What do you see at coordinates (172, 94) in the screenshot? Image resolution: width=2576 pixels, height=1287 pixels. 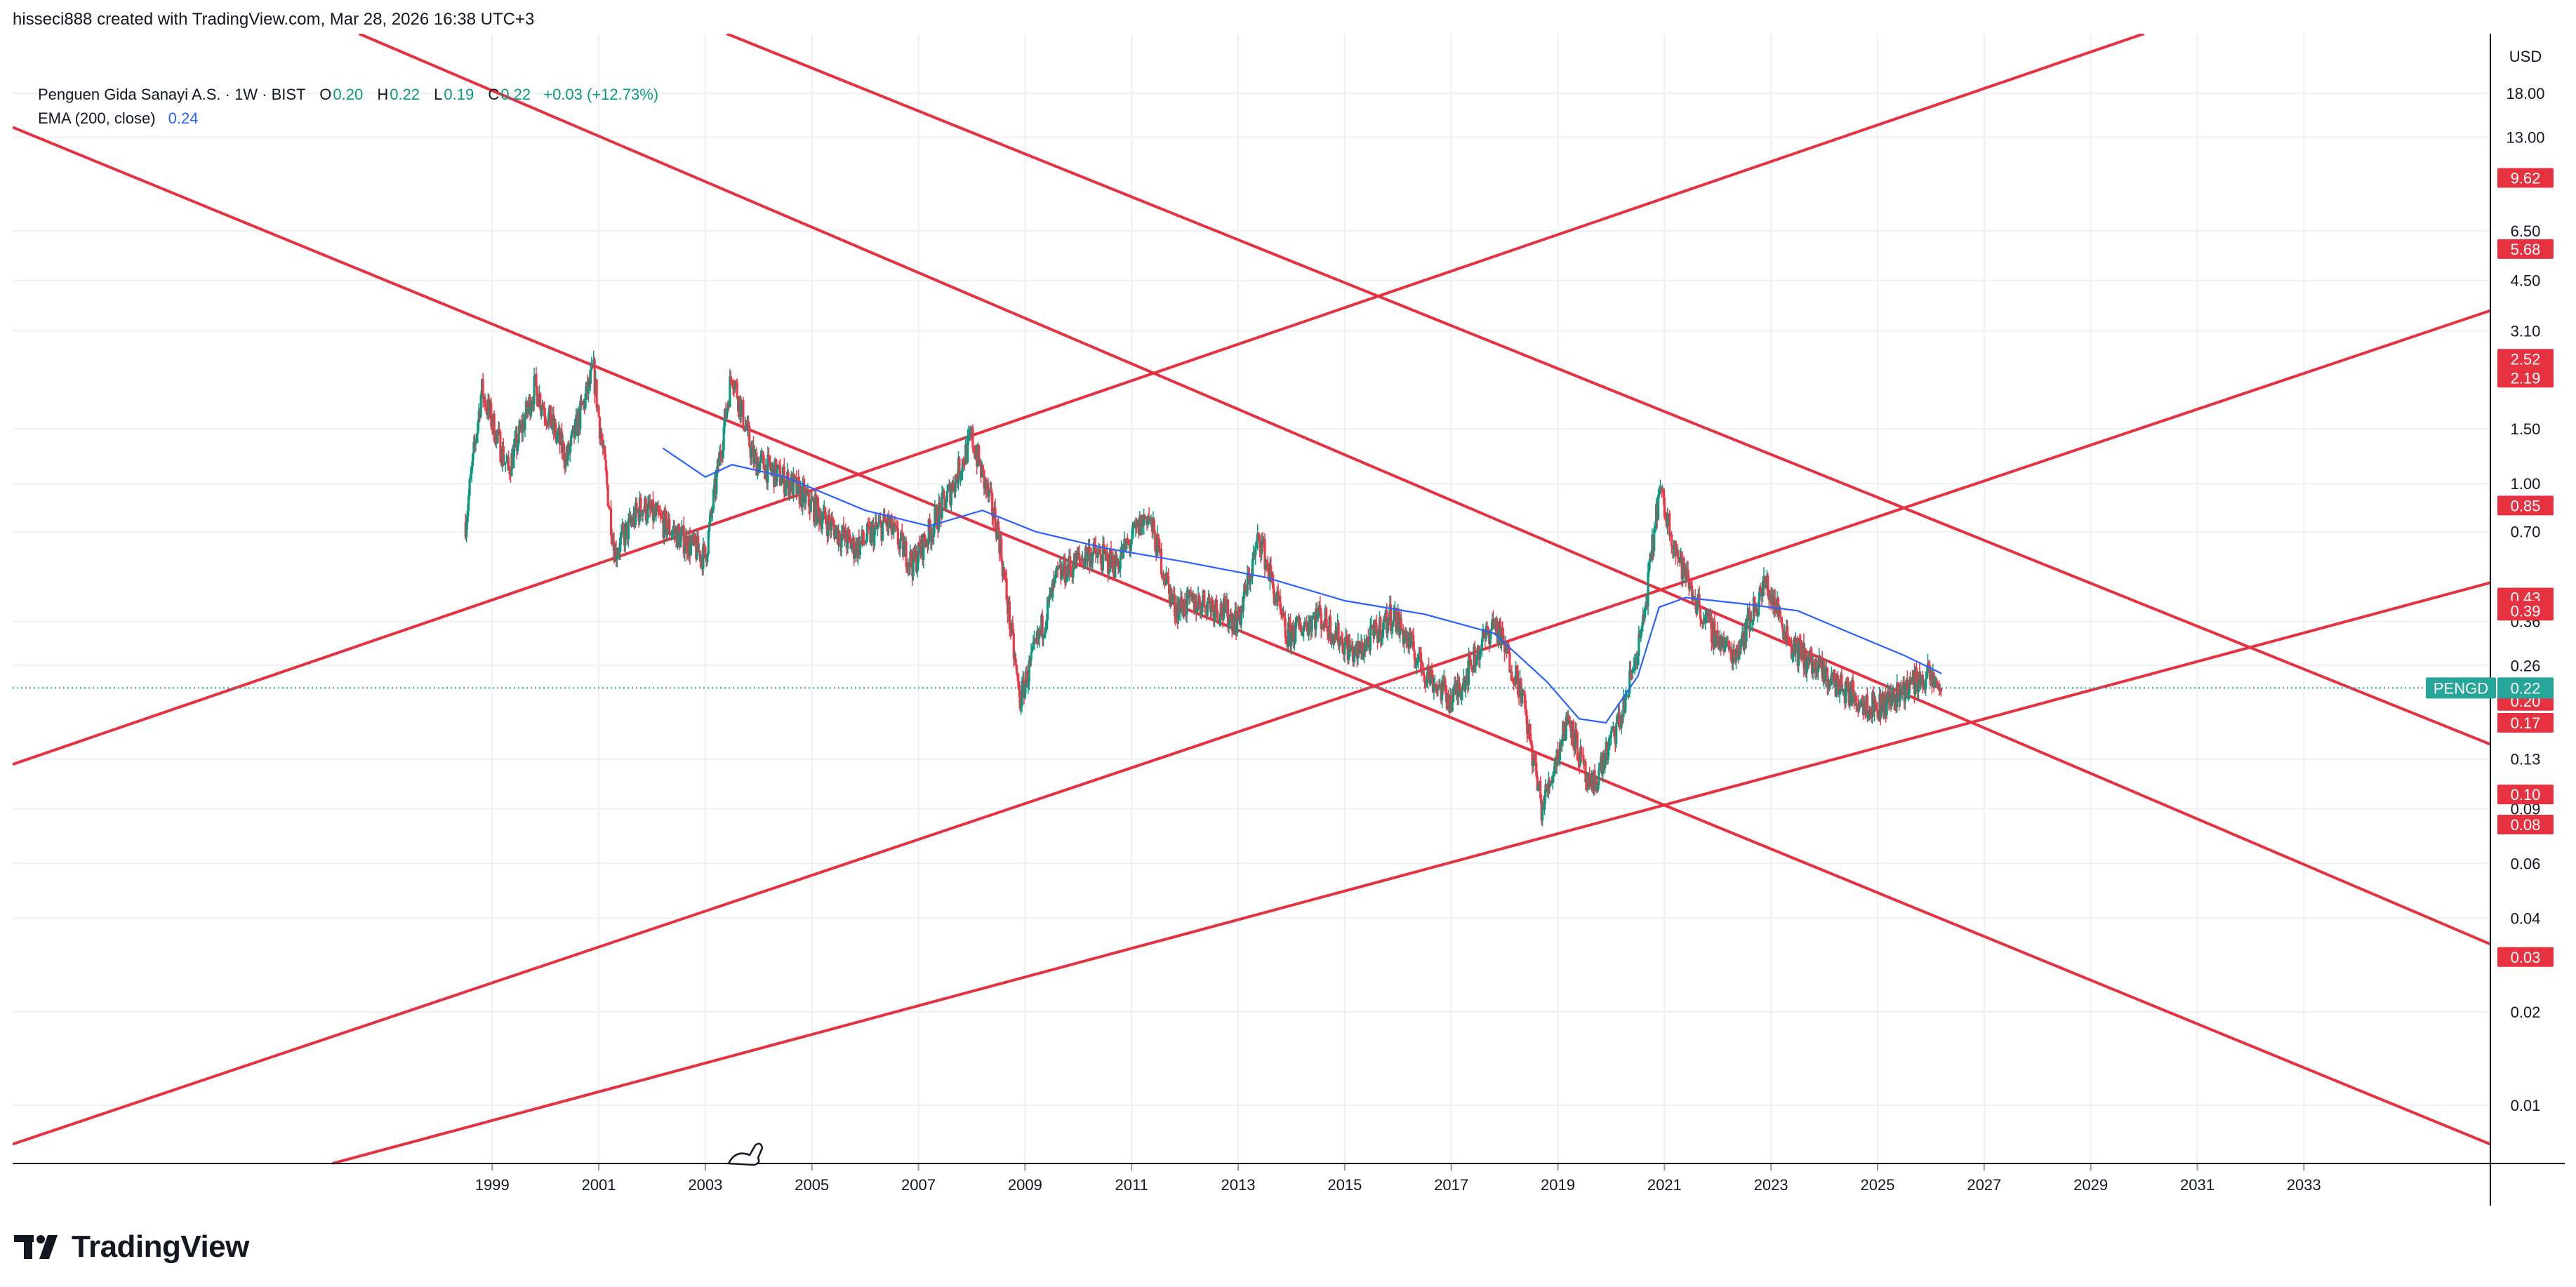 I see `symbol-title: Penguen Gida Sanayi A.S. · 1W · BIST` at bounding box center [172, 94].